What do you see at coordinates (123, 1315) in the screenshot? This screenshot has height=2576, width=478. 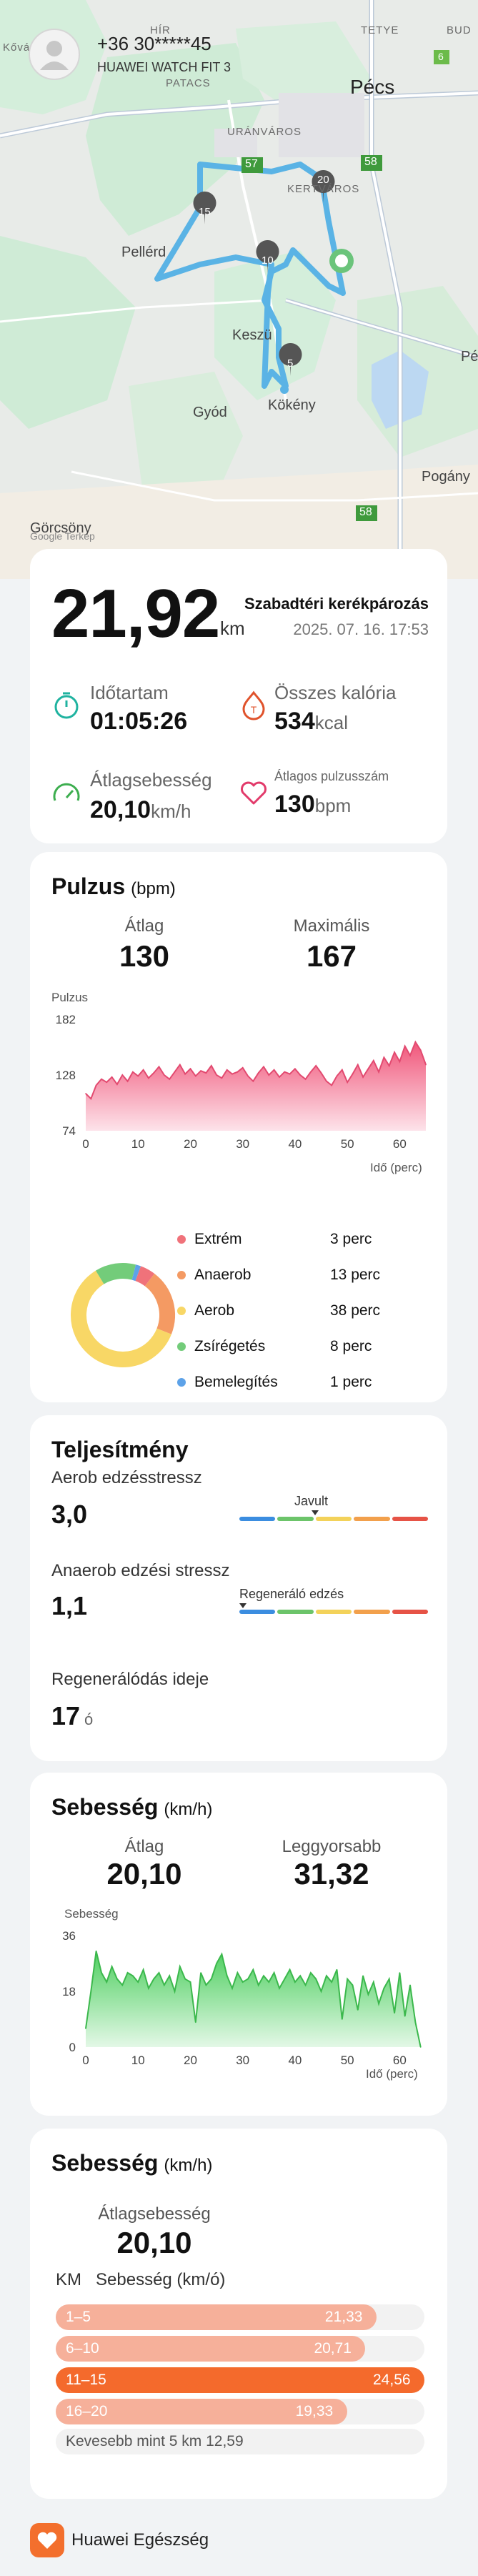 I see `zone-donut-chart` at bounding box center [123, 1315].